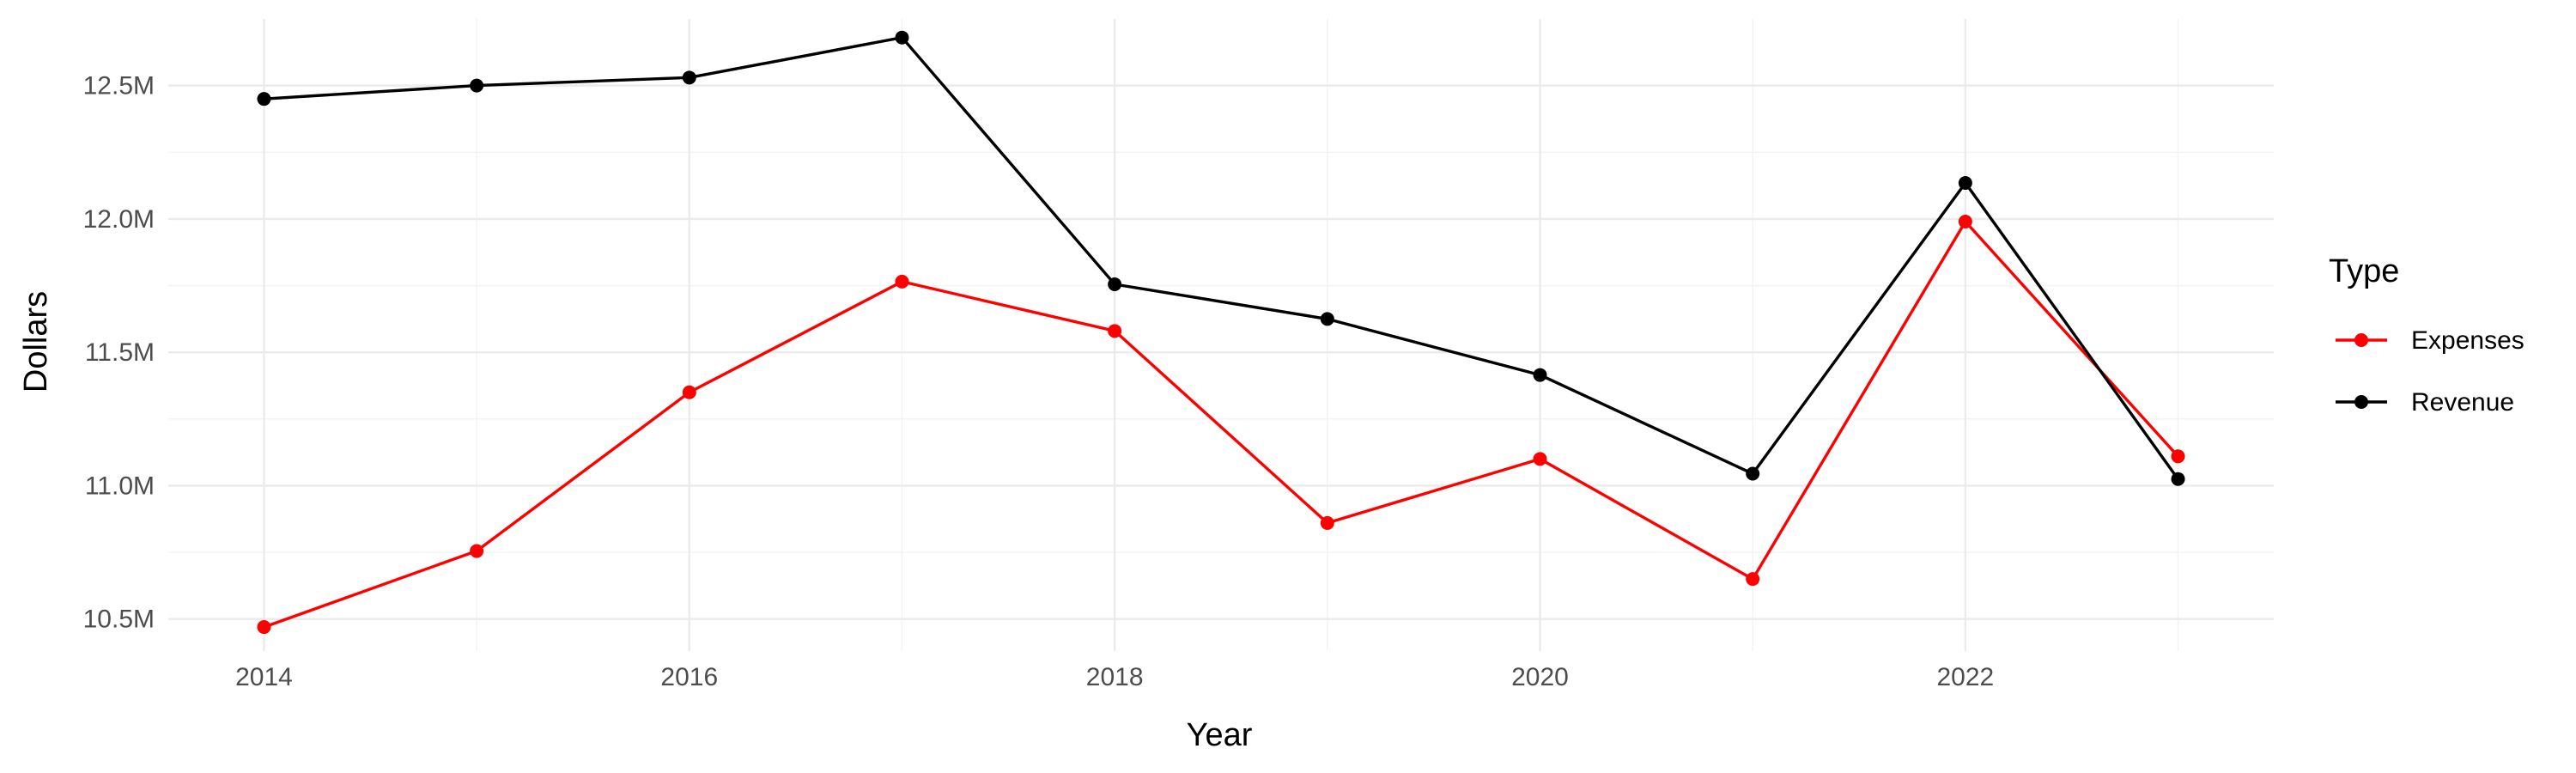 Image resolution: width=2576 pixels, height=773 pixels. I want to click on x-tick-label: 2014, so click(264, 677).